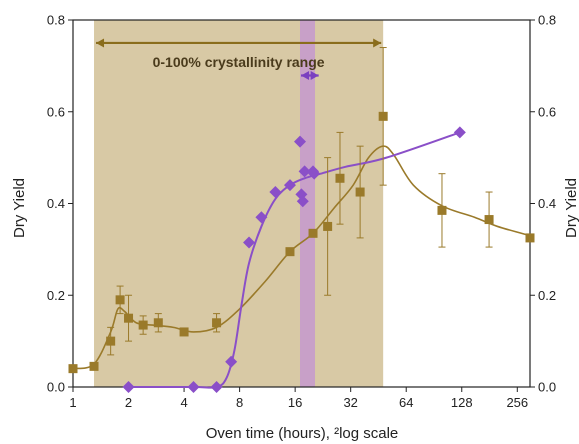  Describe the element at coordinates (72, 402) in the screenshot. I see `x-tick-label-0: 1` at that location.